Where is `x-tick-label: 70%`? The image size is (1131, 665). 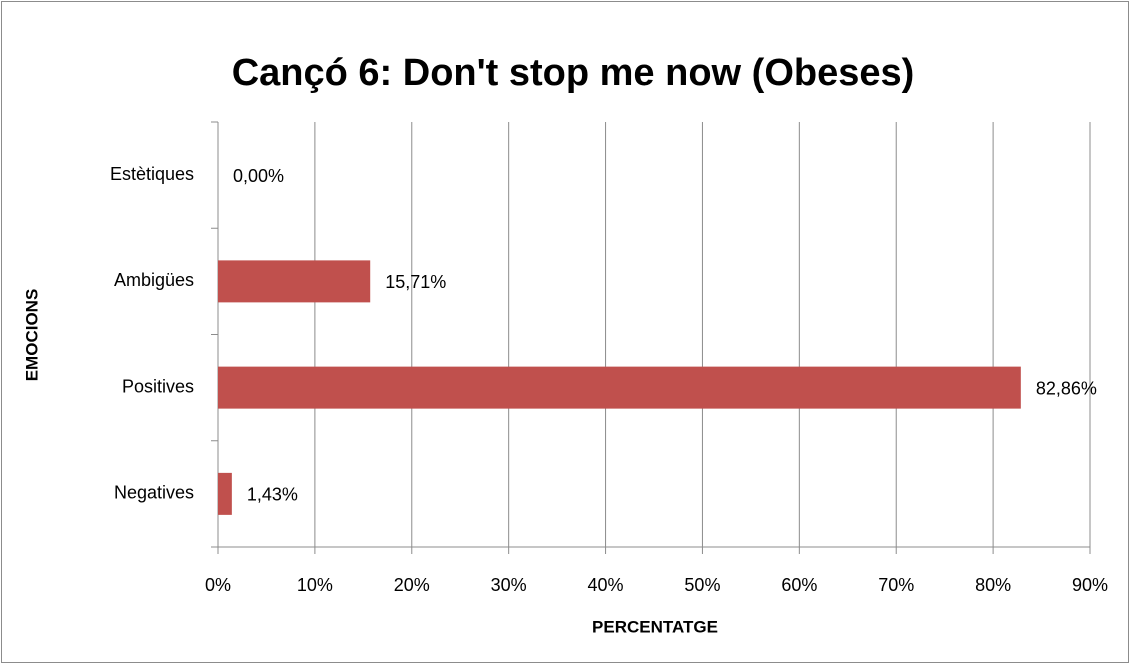
x-tick-label: 70% is located at coordinates (896, 585).